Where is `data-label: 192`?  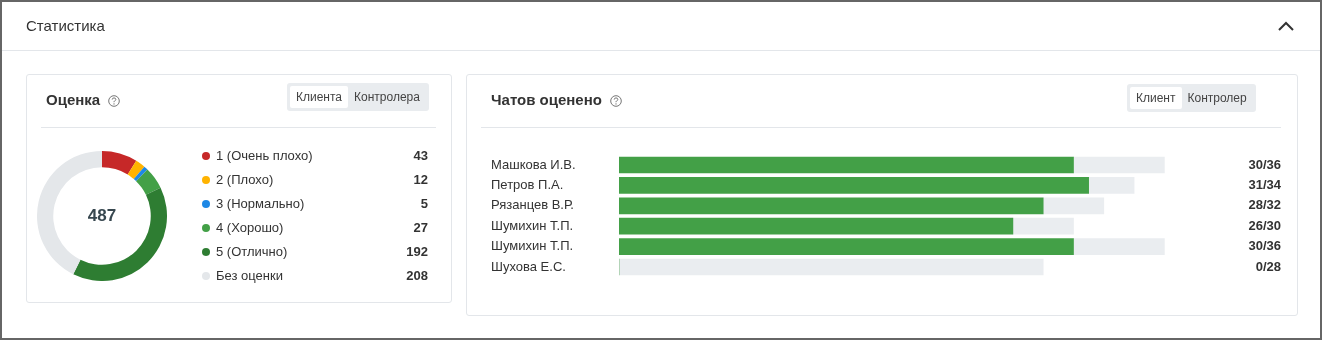 data-label: 192 is located at coordinates (417, 251).